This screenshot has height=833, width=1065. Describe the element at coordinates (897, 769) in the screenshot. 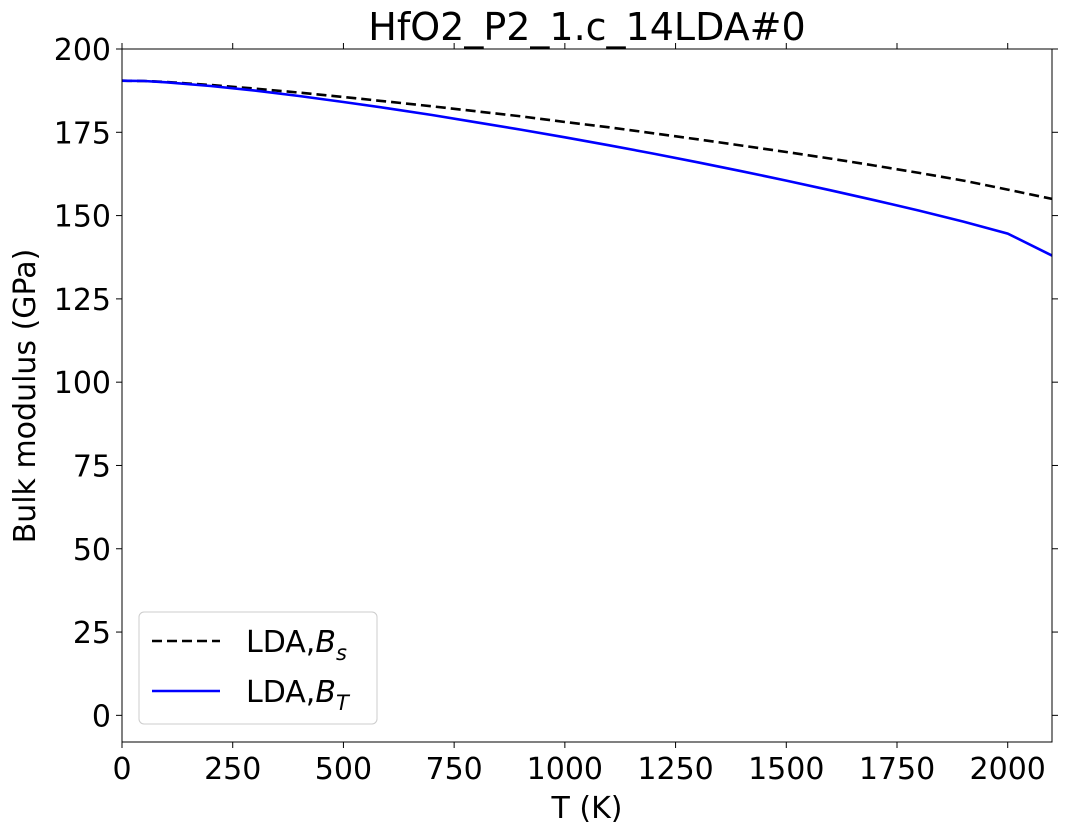

I see `x-tick-label: 1750` at that location.